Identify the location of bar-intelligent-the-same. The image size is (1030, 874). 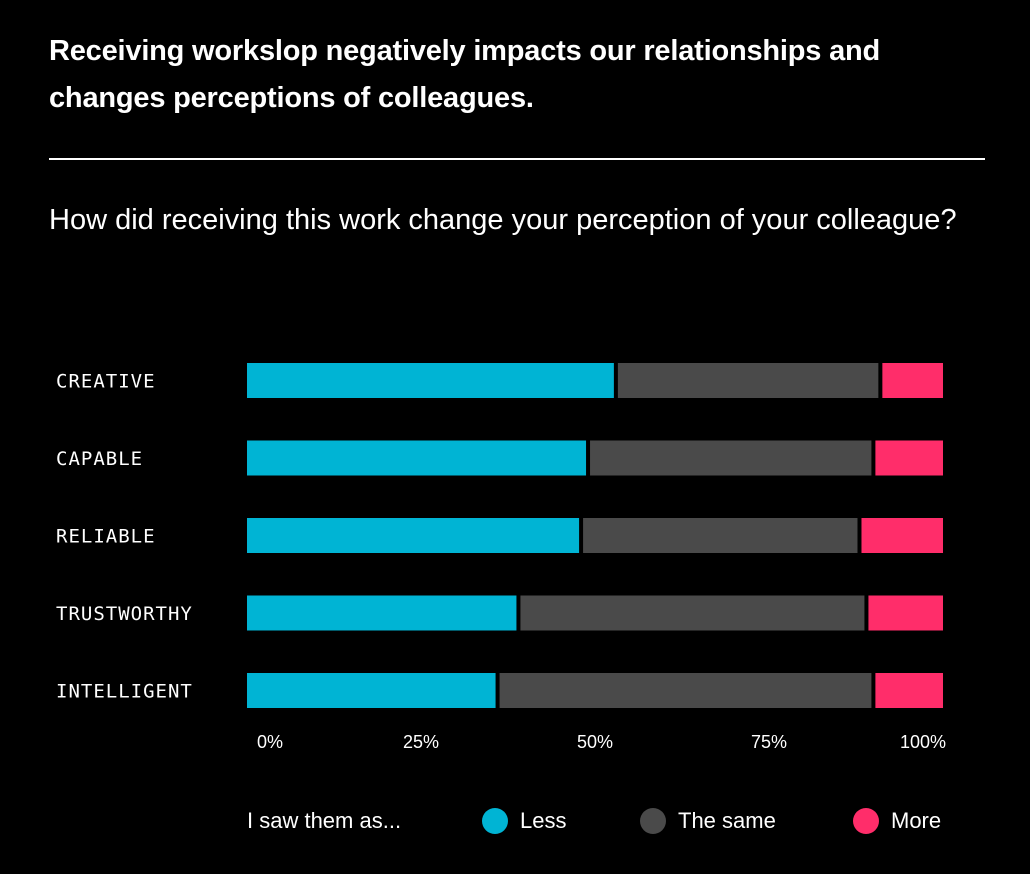
(685, 690).